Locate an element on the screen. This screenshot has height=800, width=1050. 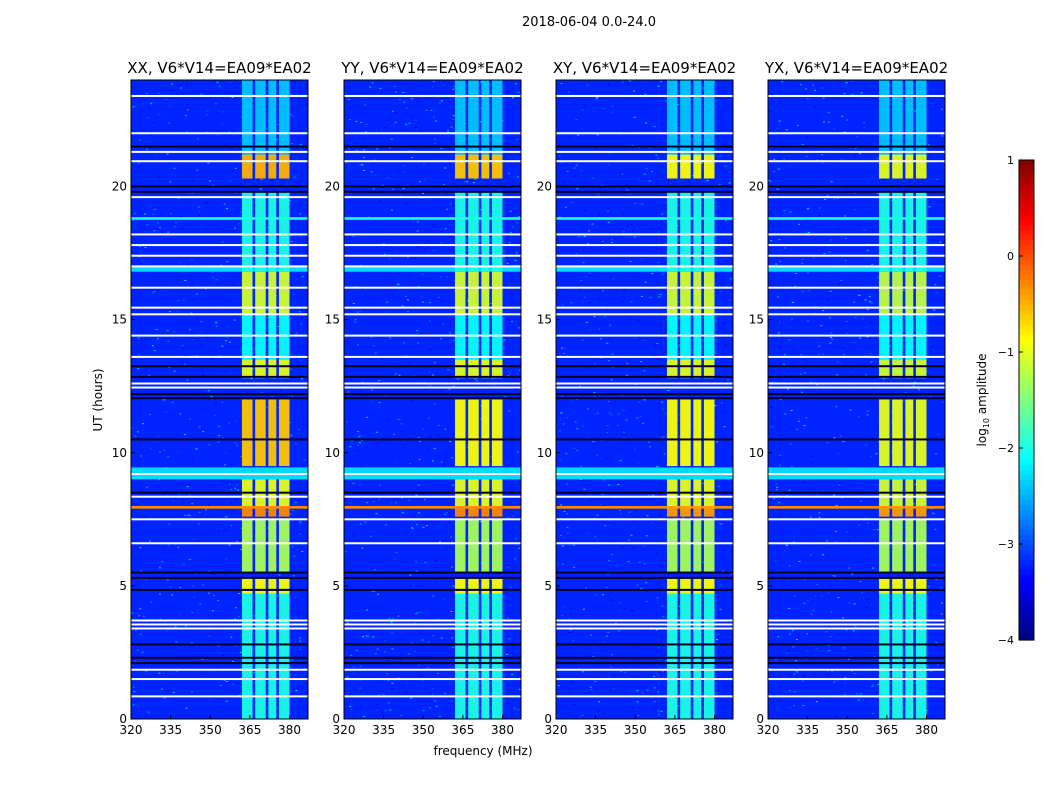
colorbar-label: log10 amplitude is located at coordinates (983, 400).